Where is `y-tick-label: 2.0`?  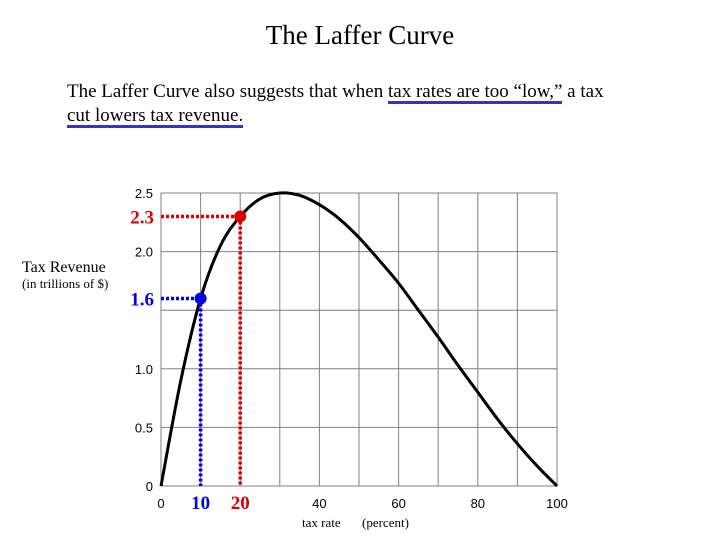
y-tick-label: 2.0 is located at coordinates (144, 252).